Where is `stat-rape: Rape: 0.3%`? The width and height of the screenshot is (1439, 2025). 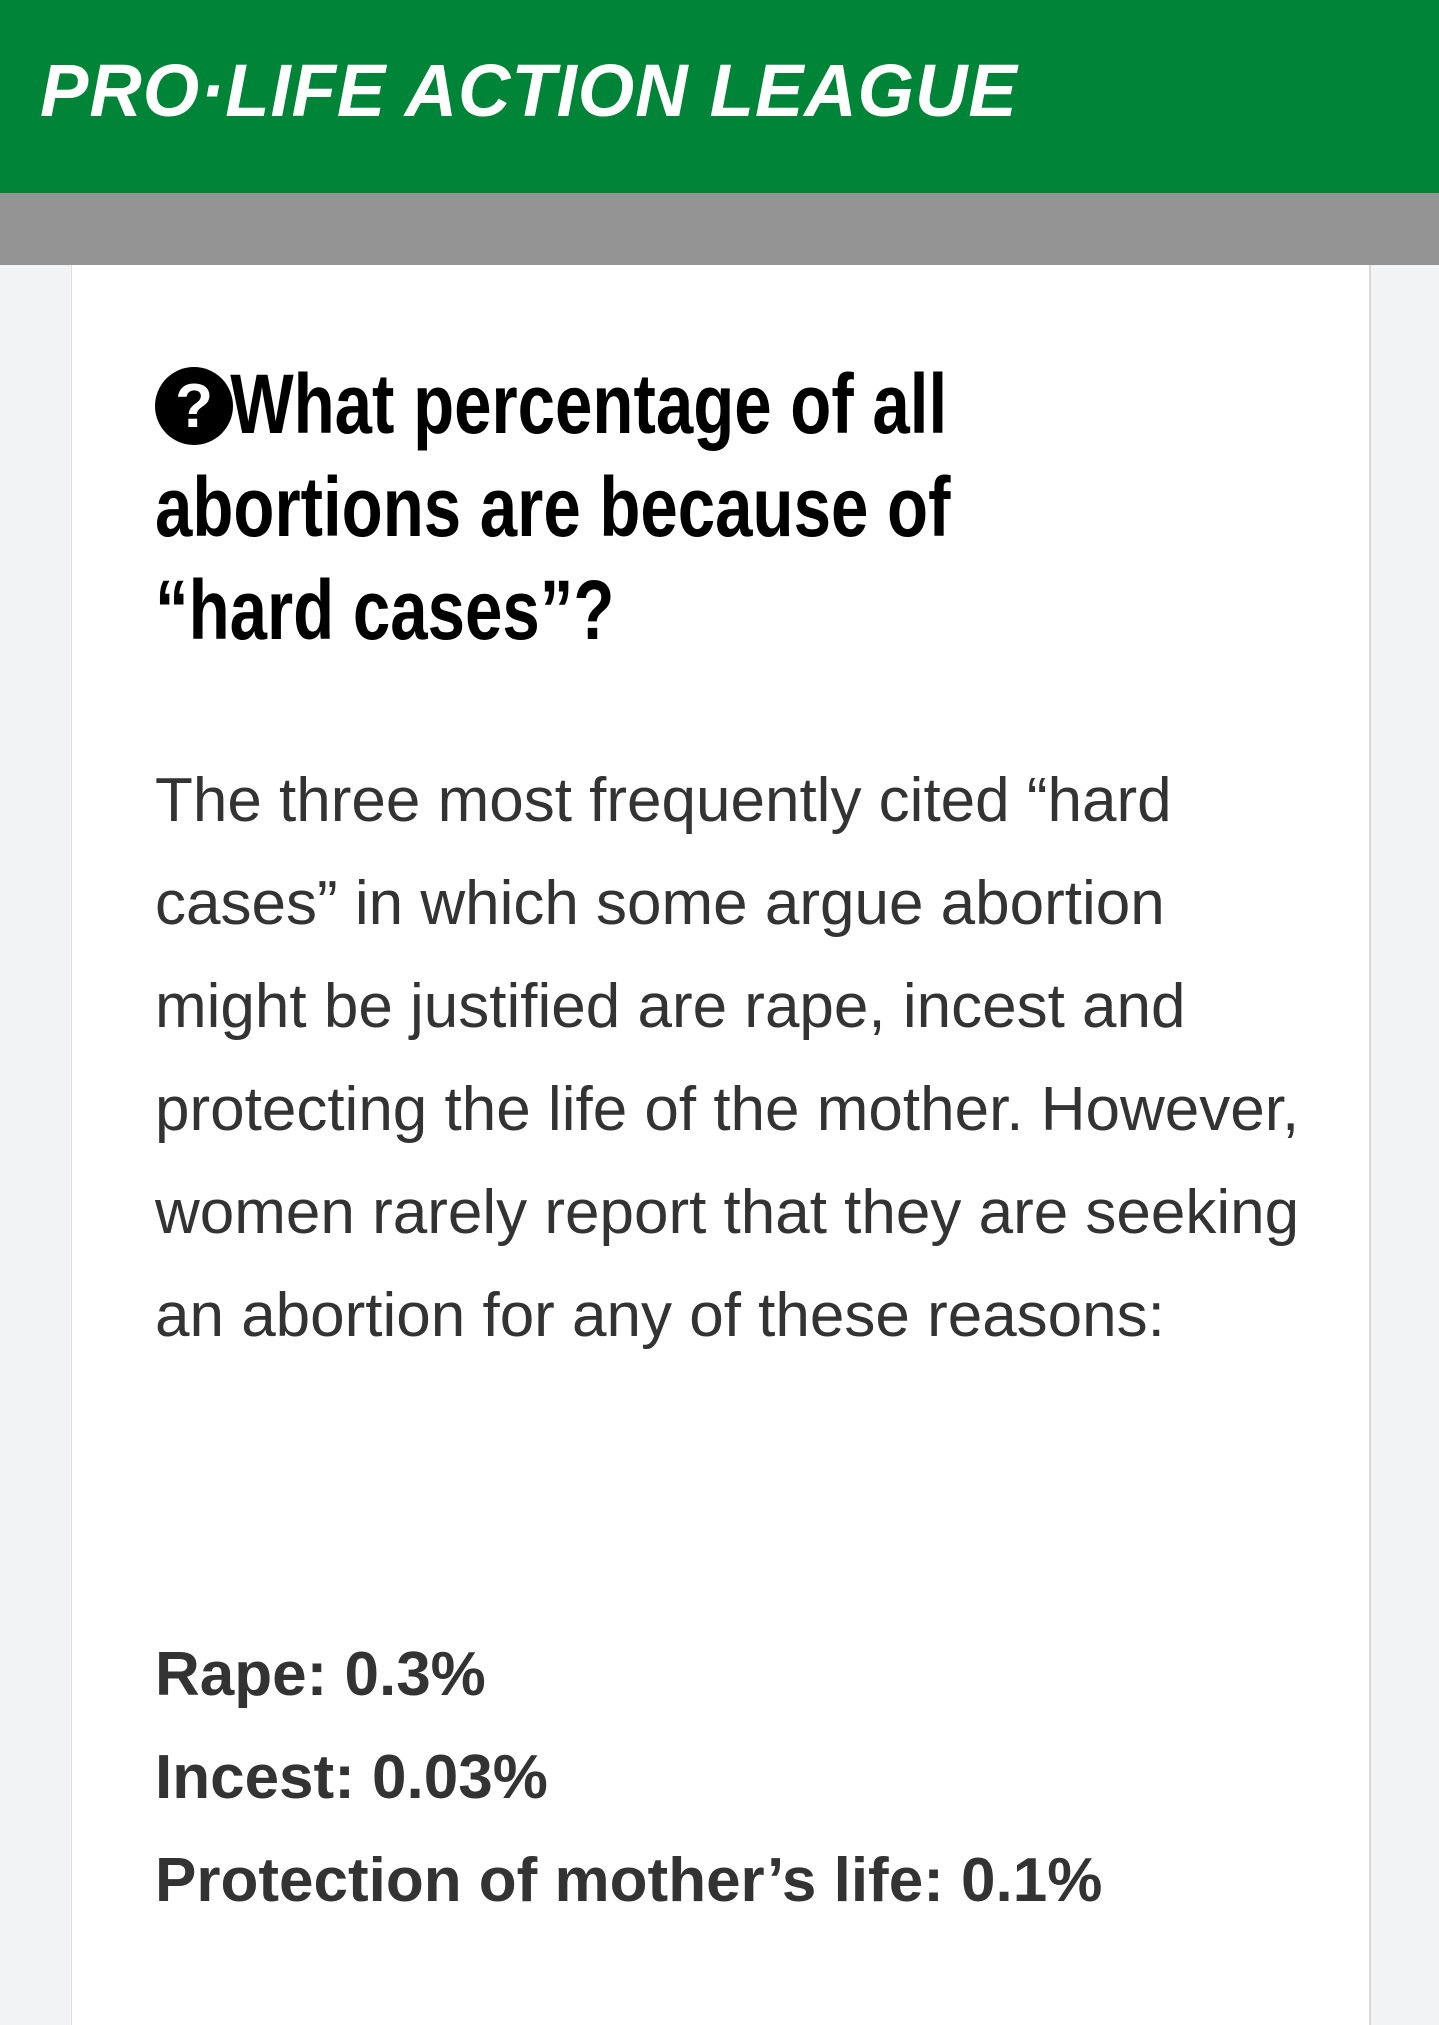
stat-rape: Rape: 0.3% is located at coordinates (320, 1674).